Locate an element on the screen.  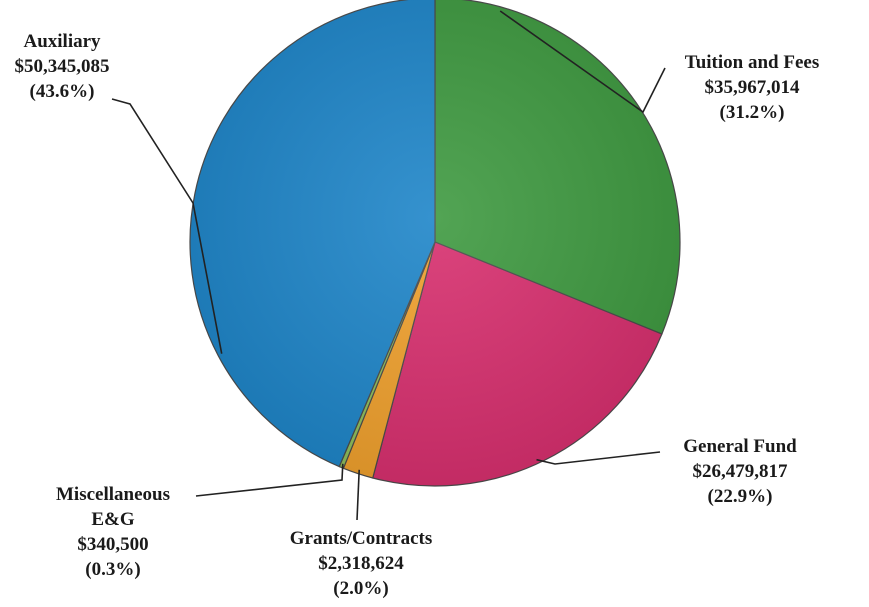
data-label-auxiliary: Auxiliary $50,345,085 (43.6%) is located at coordinates (62, 66).